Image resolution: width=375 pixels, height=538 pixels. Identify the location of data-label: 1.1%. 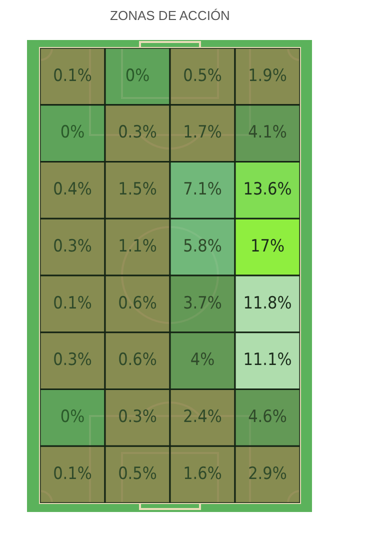
(137, 246).